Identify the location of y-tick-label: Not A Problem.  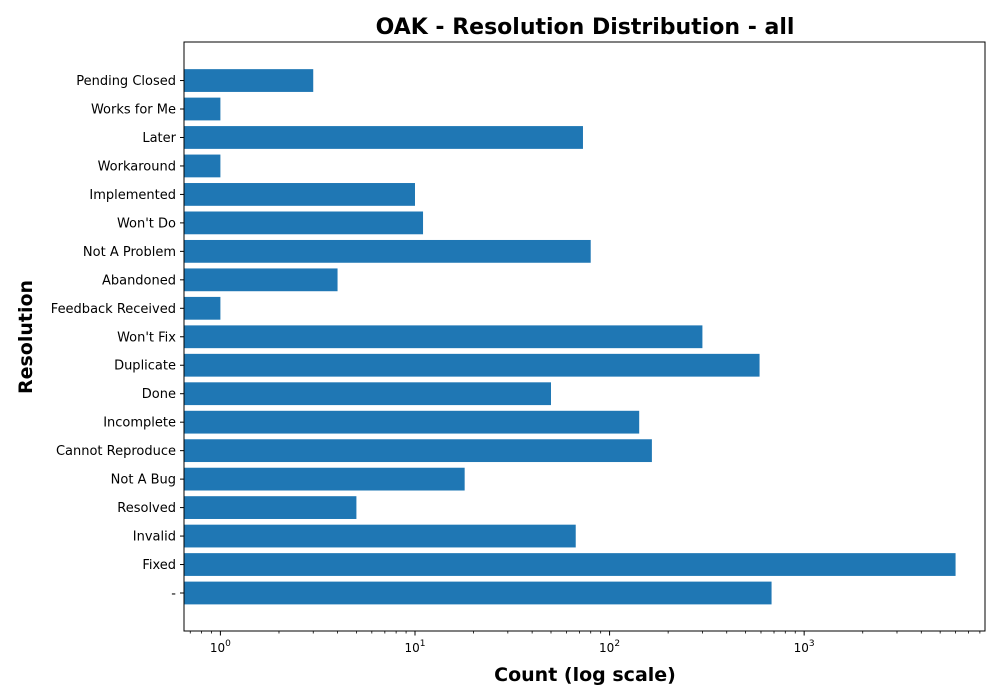
(129, 252).